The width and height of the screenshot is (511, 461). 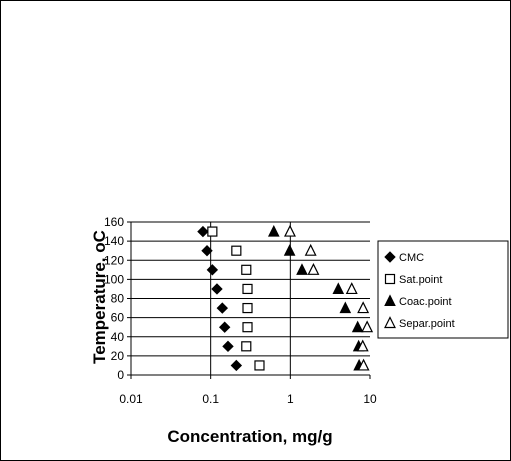 I want to click on y-tick-label: 20, so click(x=118, y=356).